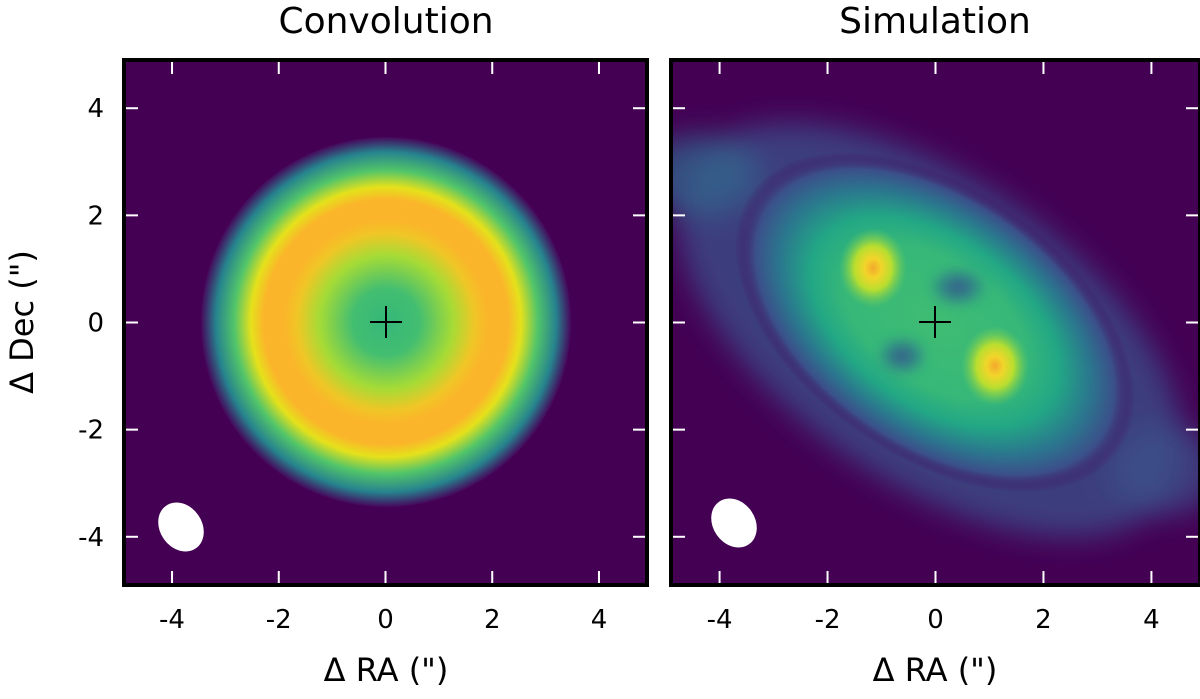 Image resolution: width=1200 pixels, height=699 pixels. Describe the element at coordinates (22, 322) in the screenshot. I see `y-axis-label: Δ Dec (")` at that location.